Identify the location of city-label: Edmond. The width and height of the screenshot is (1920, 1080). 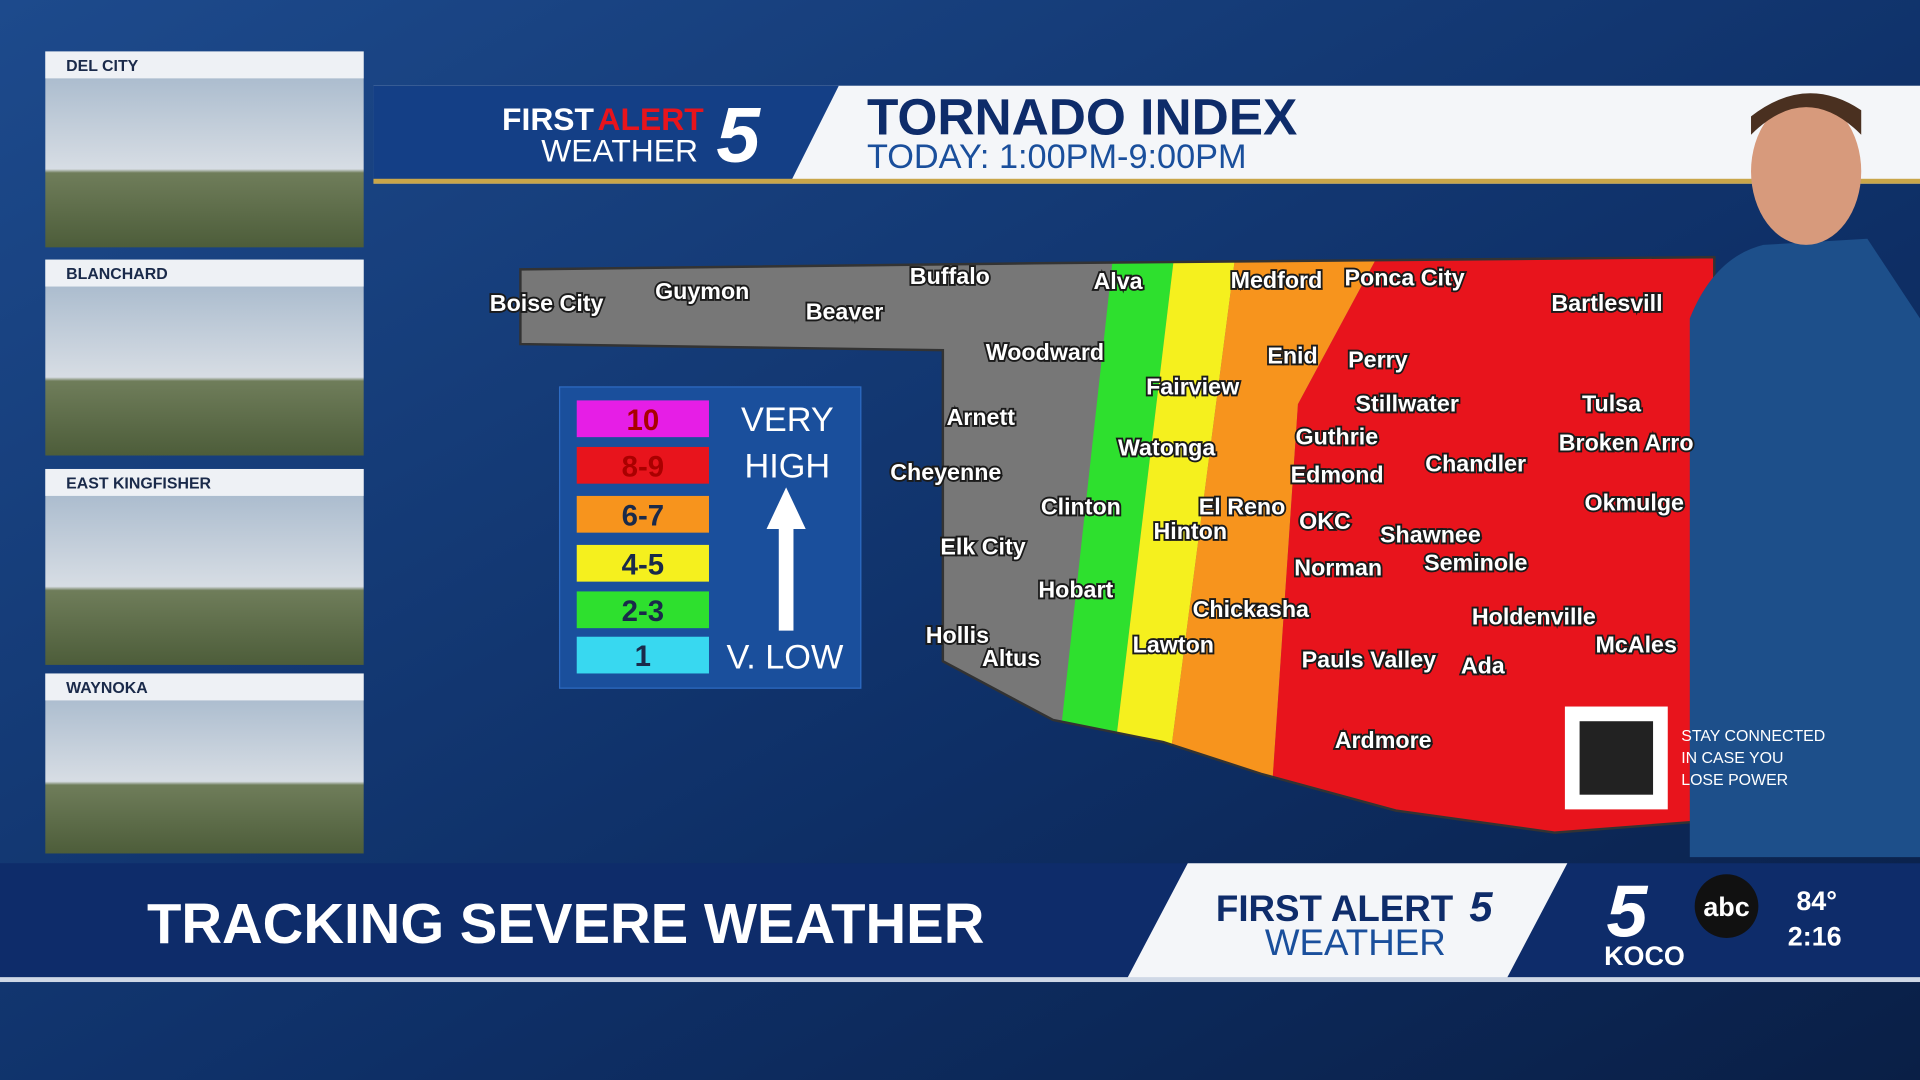
(1337, 474).